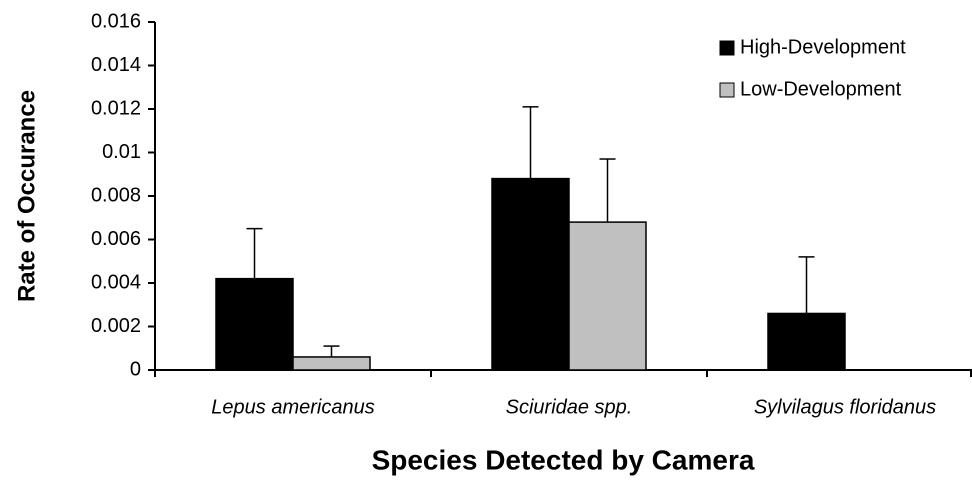 This screenshot has height=482, width=972. I want to click on y-tick-label: 0, so click(135, 369).